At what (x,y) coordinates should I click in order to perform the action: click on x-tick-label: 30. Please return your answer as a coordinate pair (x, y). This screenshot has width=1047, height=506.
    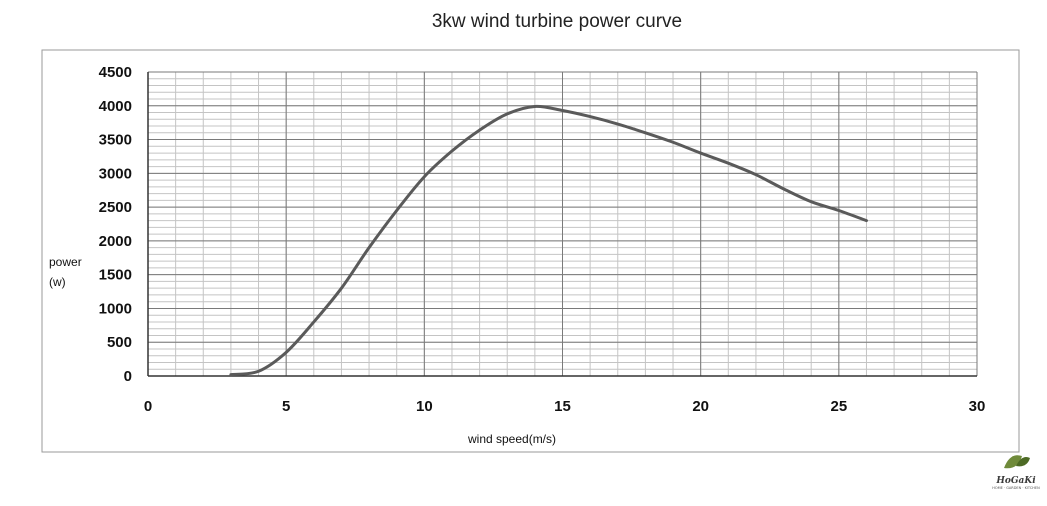
    Looking at the image, I should click on (977, 406).